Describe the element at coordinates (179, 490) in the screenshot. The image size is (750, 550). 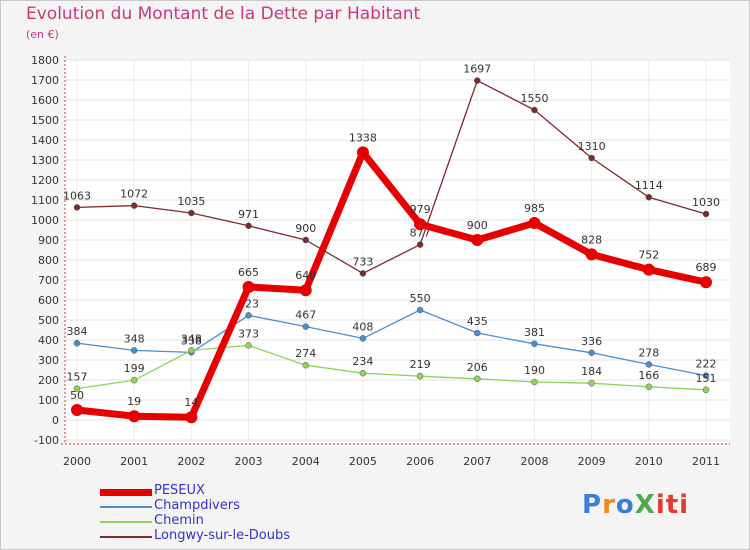
I see `legend-label: PESEUX` at that location.